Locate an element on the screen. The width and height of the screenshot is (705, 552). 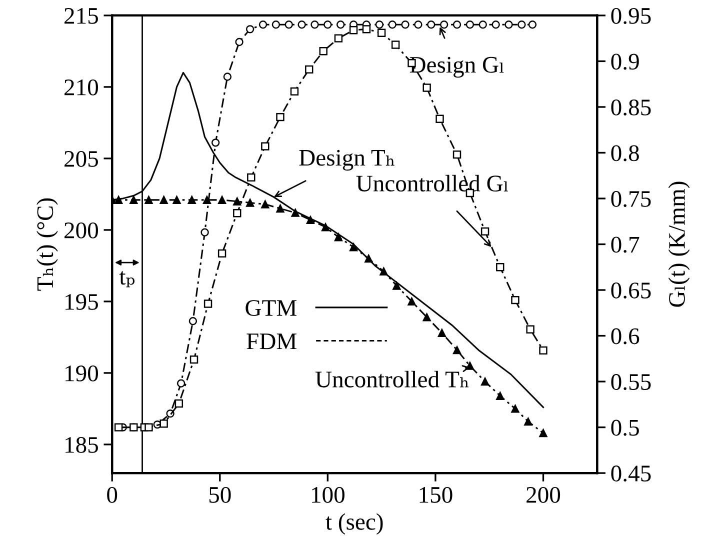
y2-axis-title: Gₗ(t) (K/mm) is located at coordinates (679, 244).